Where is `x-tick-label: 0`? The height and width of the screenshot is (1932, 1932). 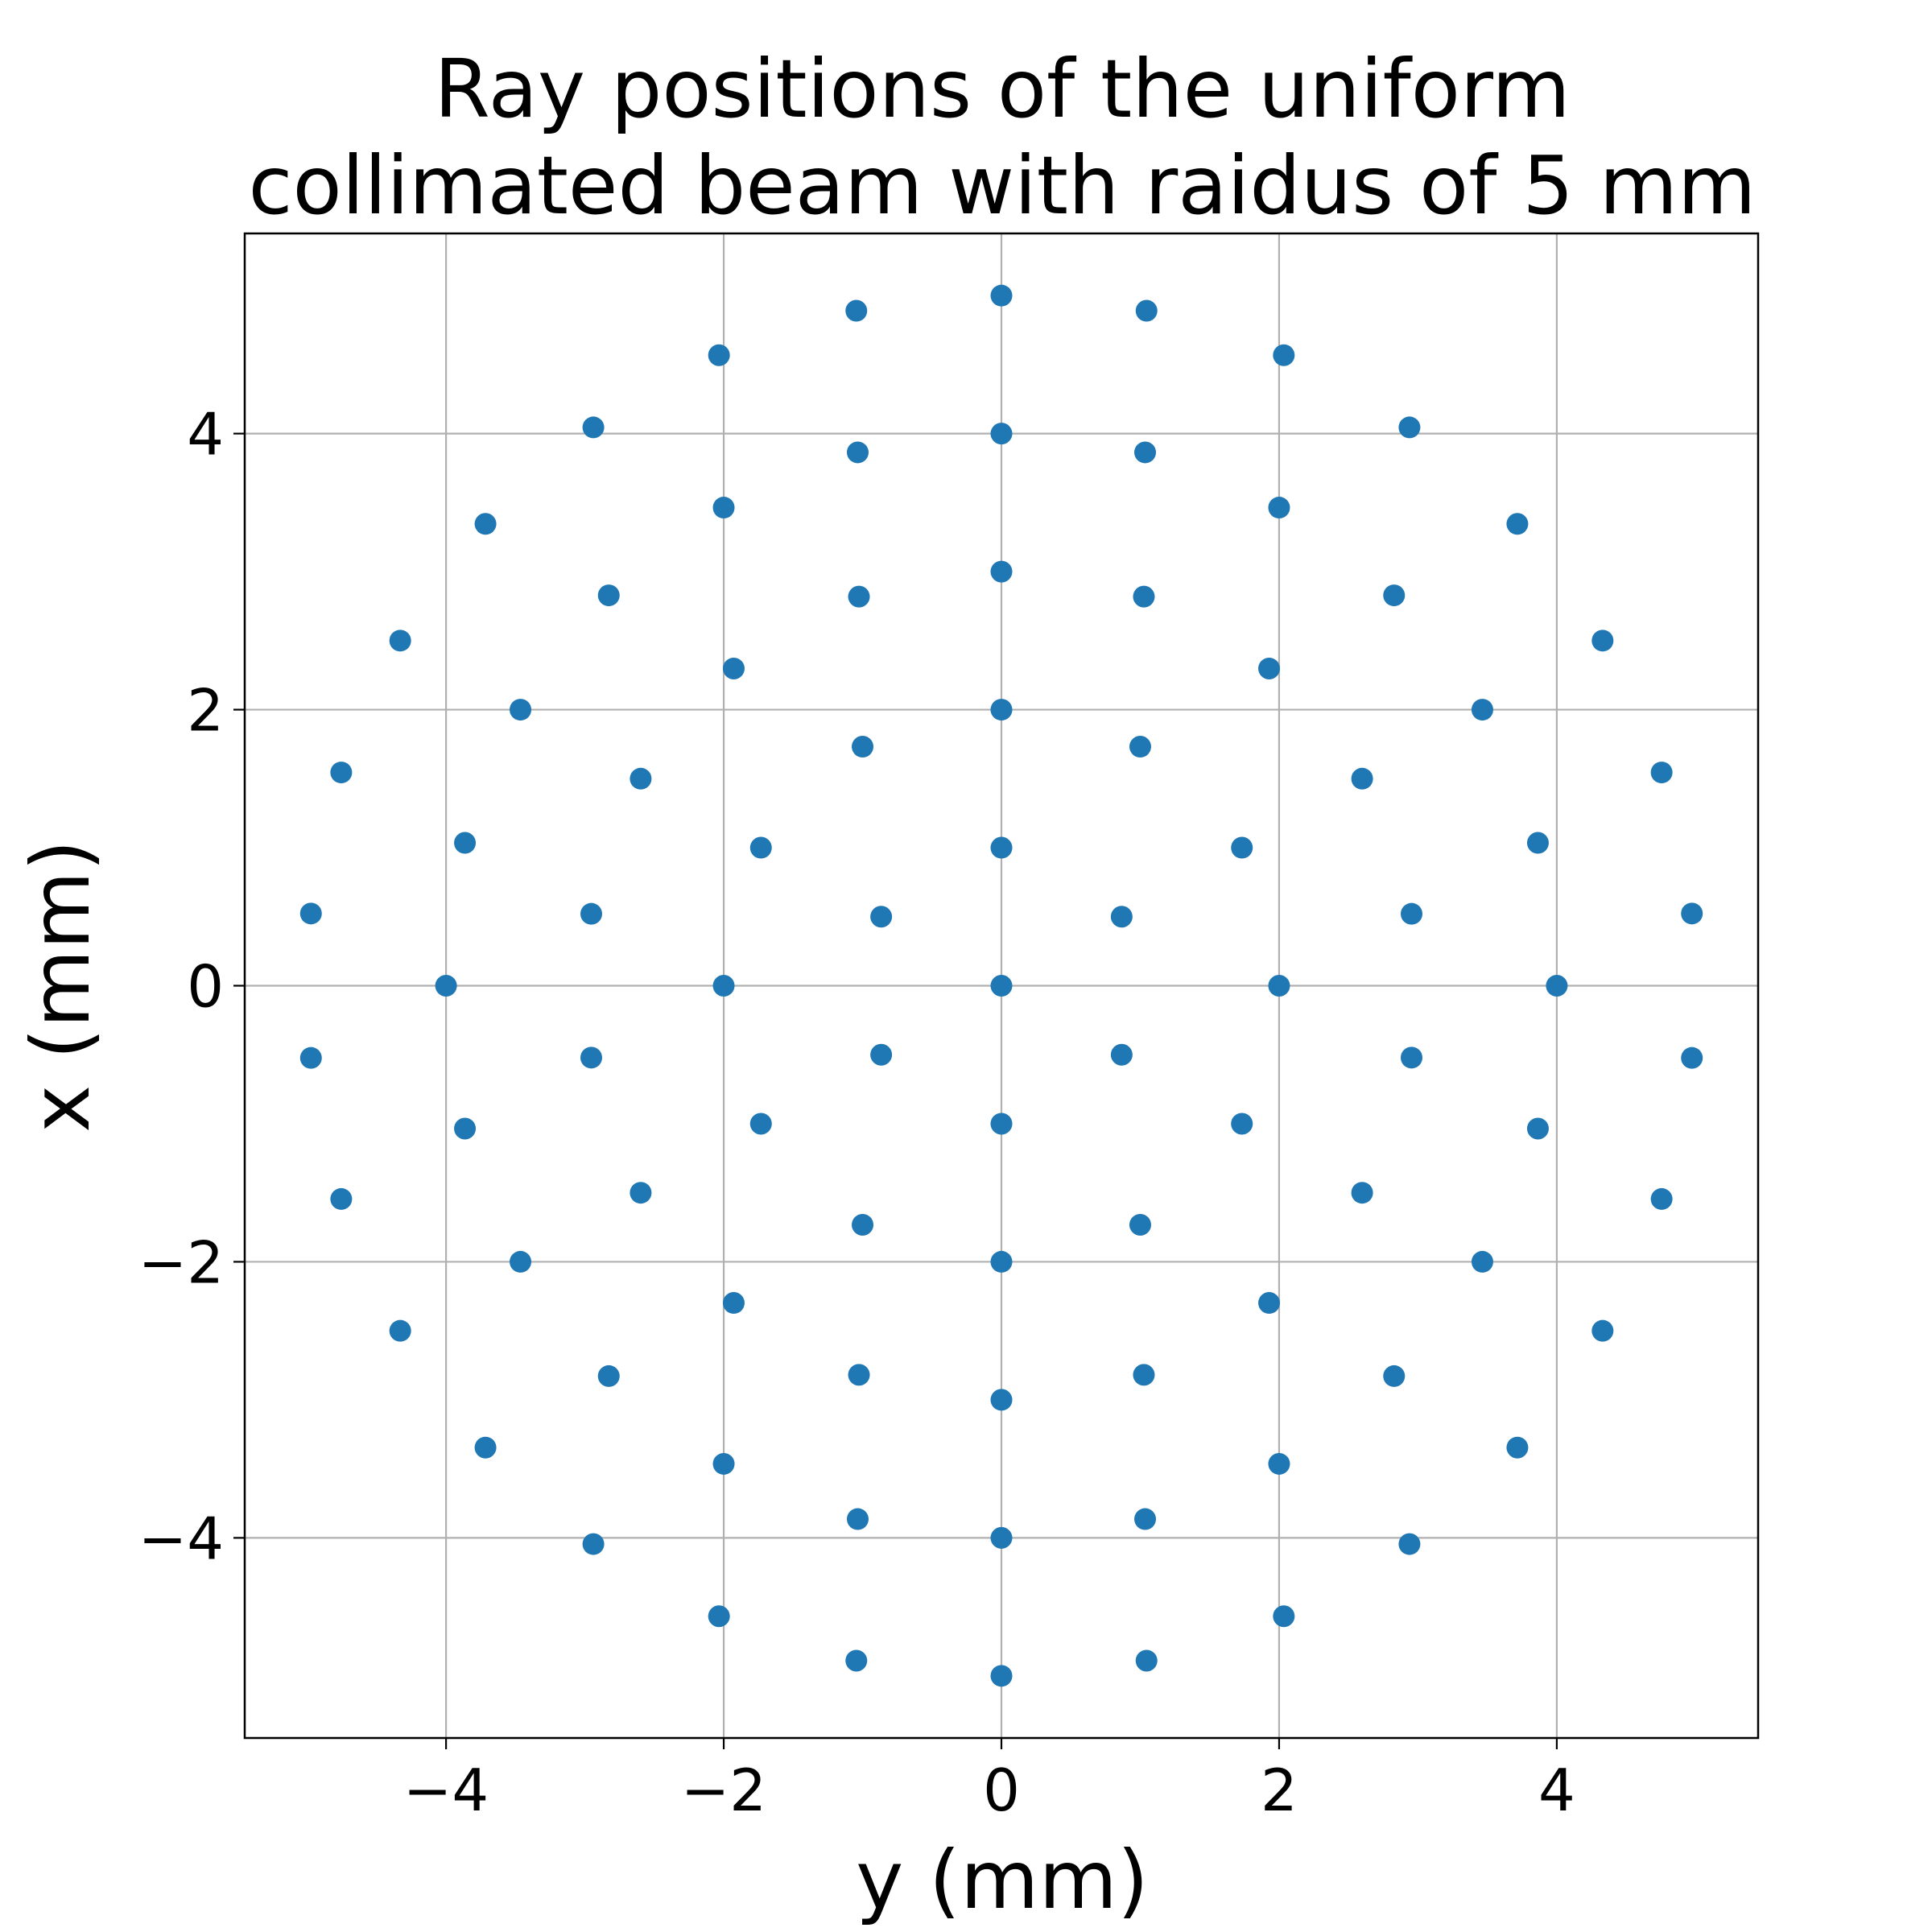
x-tick-label: 0 is located at coordinates (1001, 1790).